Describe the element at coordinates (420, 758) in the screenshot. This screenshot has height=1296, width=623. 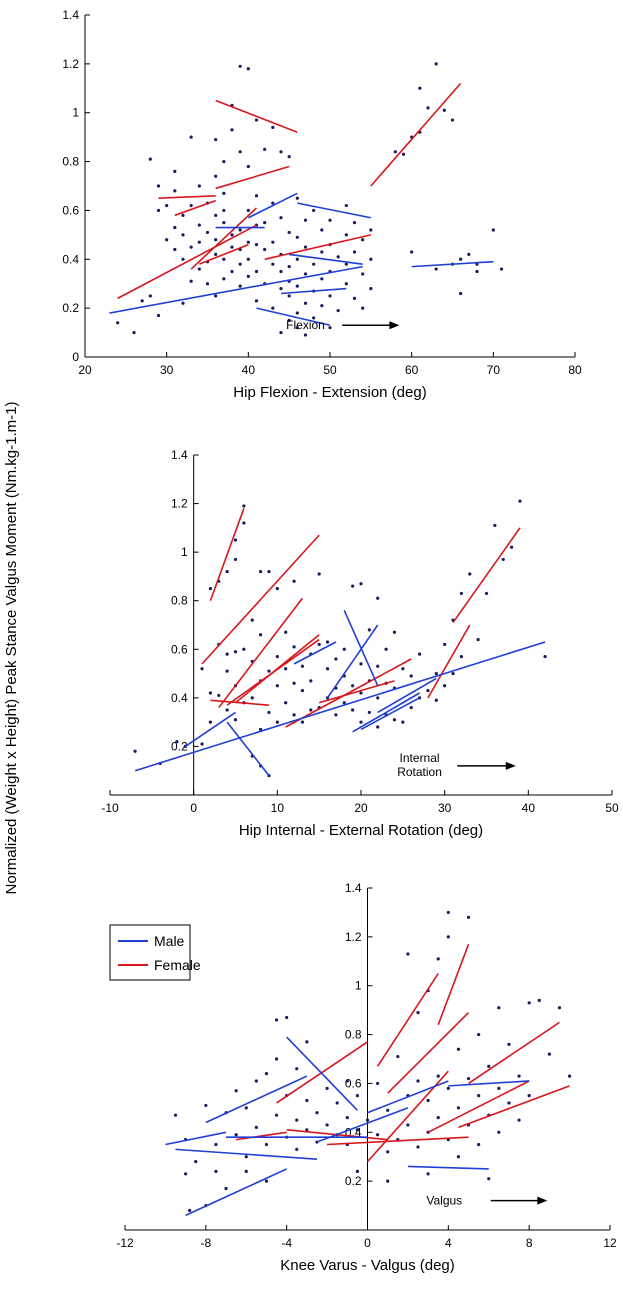
I see `direction-annotation: Internal` at that location.